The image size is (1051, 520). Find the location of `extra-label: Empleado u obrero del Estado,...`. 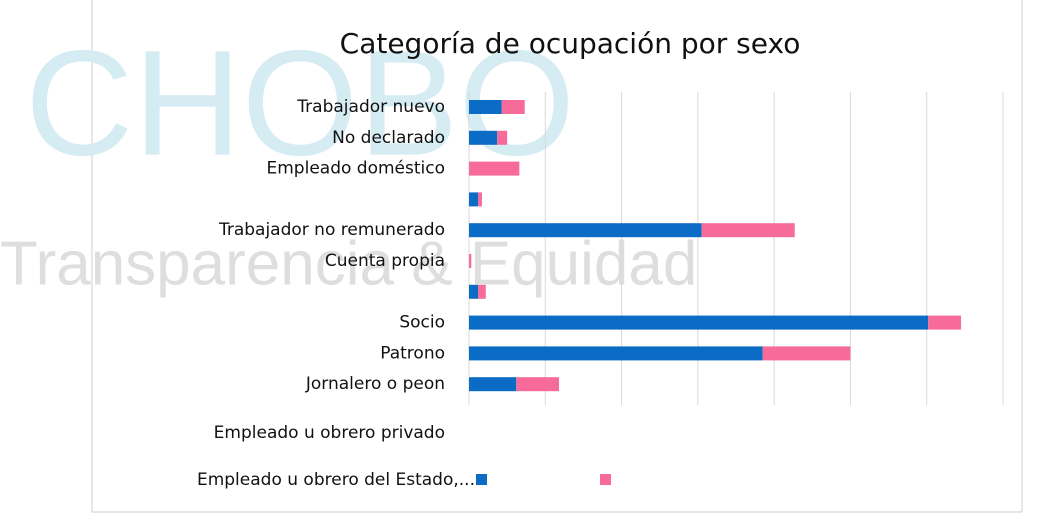

extra-label: Empleado u obrero del Estado,... is located at coordinates (336, 480).